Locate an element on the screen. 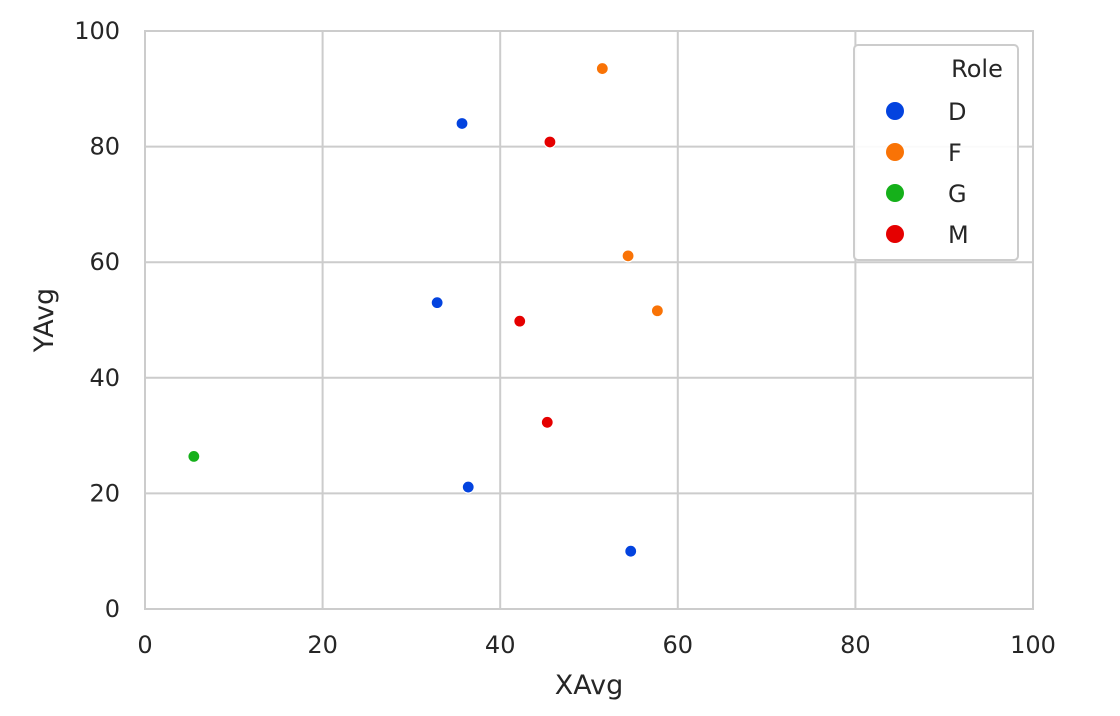 The height and width of the screenshot is (716, 1120). legend-entry-g: G is located at coordinates (957, 194).